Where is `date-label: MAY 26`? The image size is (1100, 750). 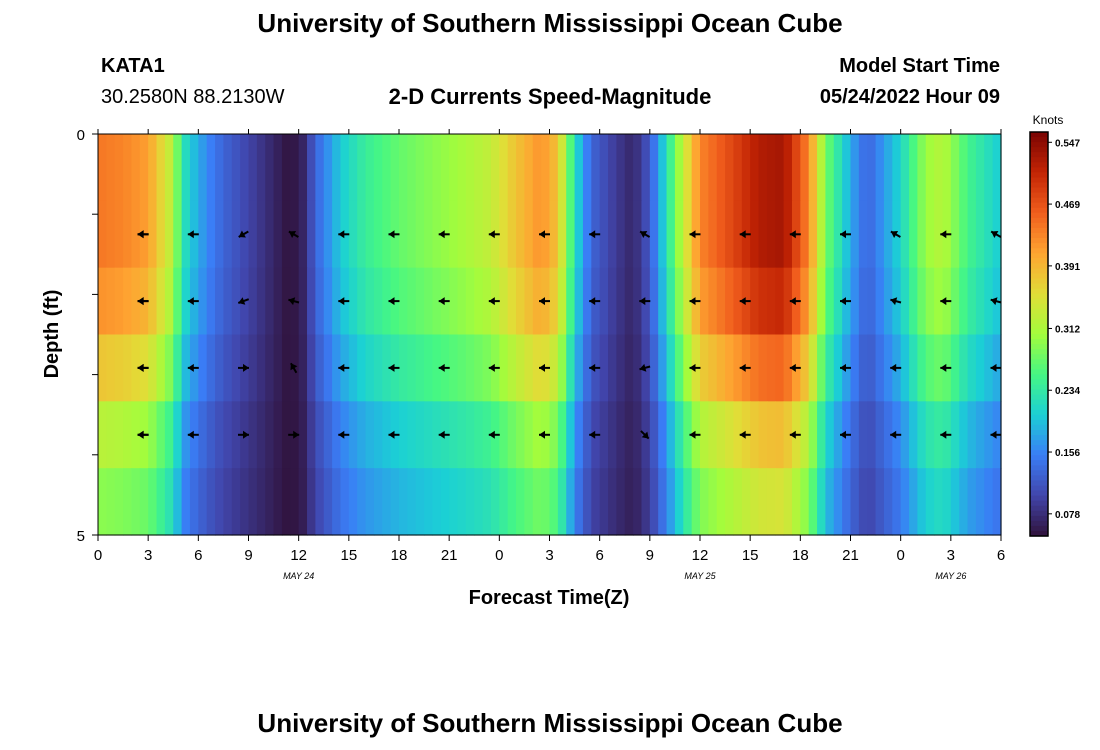
date-label: MAY 26 is located at coordinates (950, 576).